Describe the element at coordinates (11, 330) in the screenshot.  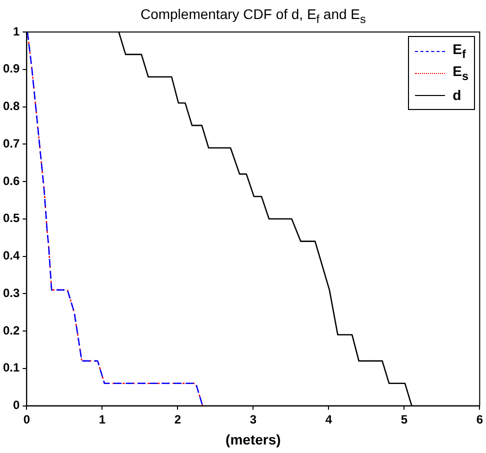
I see `y-tick-label: 0.2` at that location.